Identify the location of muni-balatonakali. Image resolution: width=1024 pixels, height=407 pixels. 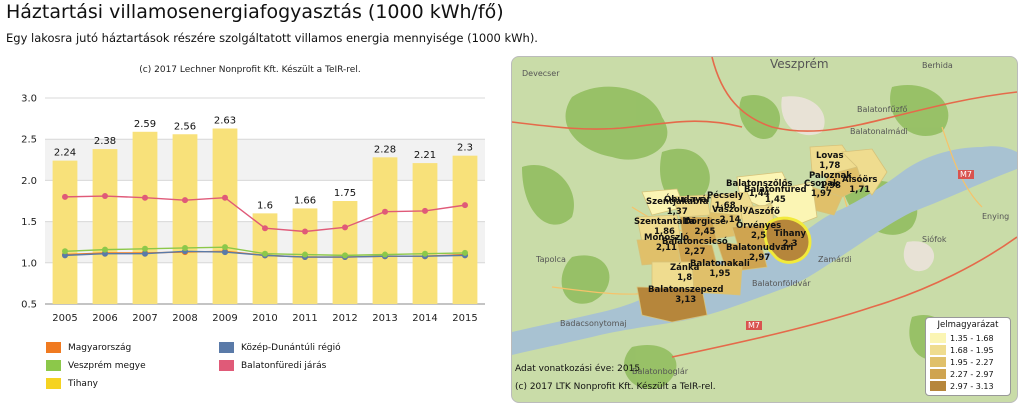
(717, 278).